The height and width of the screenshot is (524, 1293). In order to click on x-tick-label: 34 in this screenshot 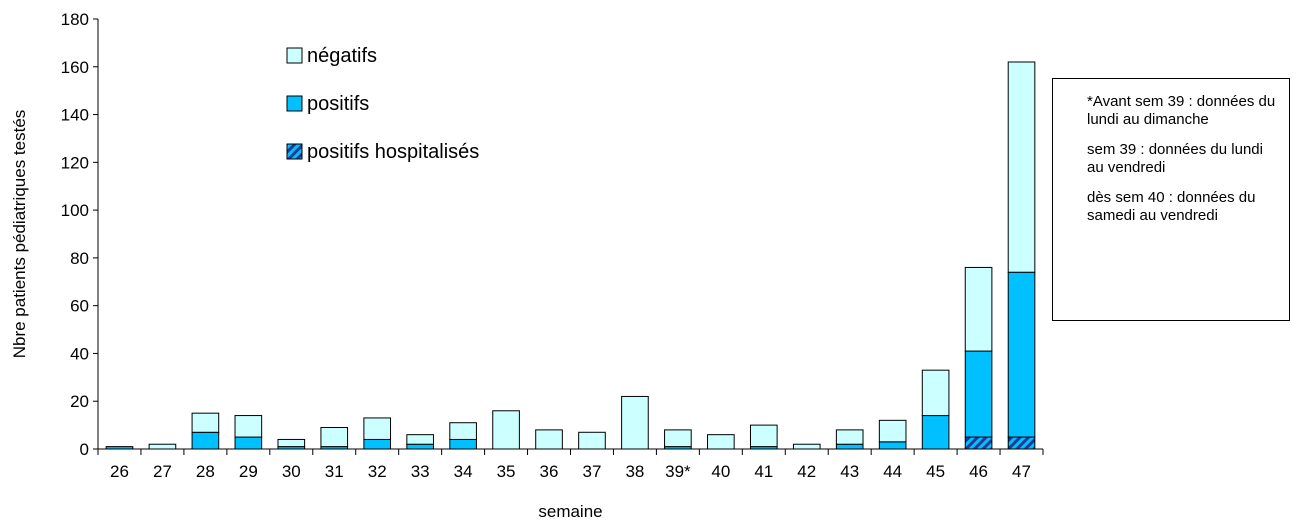, I will do `click(463, 471)`.